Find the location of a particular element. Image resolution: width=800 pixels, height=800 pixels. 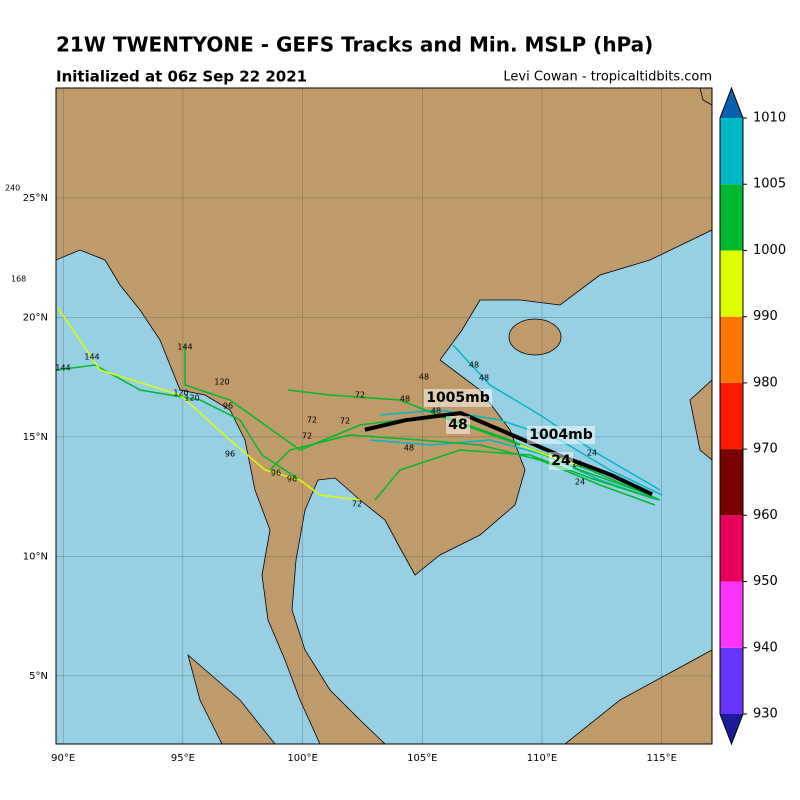

mean-track is located at coordinates (508, 453).